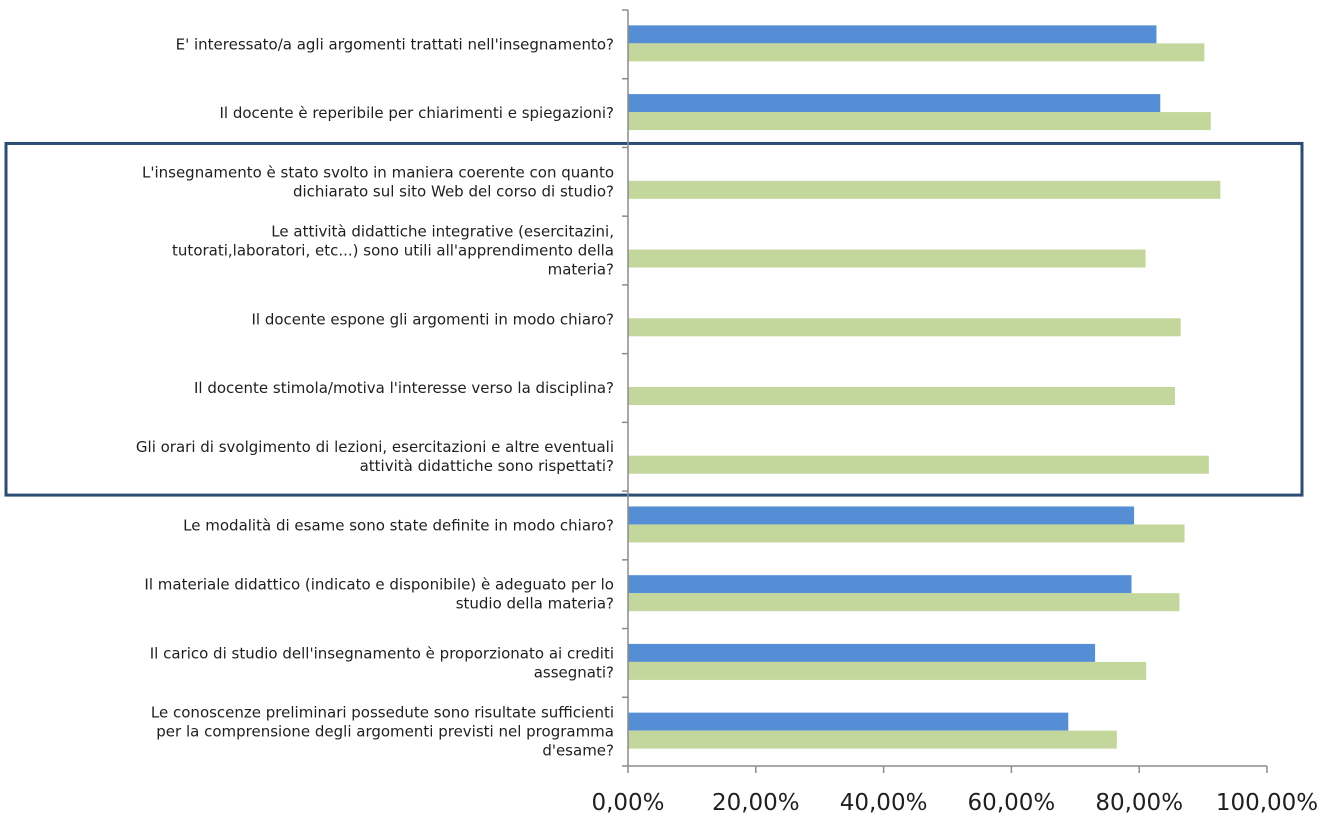 This screenshot has width=1330, height=826. I want to click on x-tick-label: 80,00%, so click(1139, 803).